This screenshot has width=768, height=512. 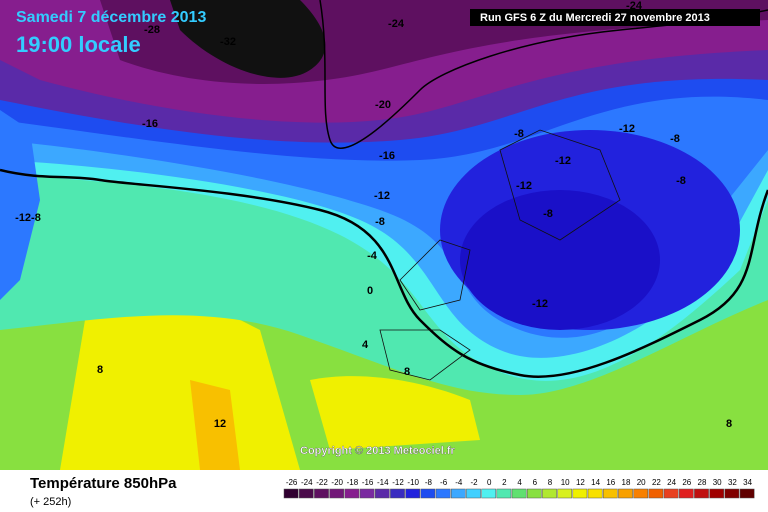 I want to click on contour-label: 0, so click(x=370, y=291).